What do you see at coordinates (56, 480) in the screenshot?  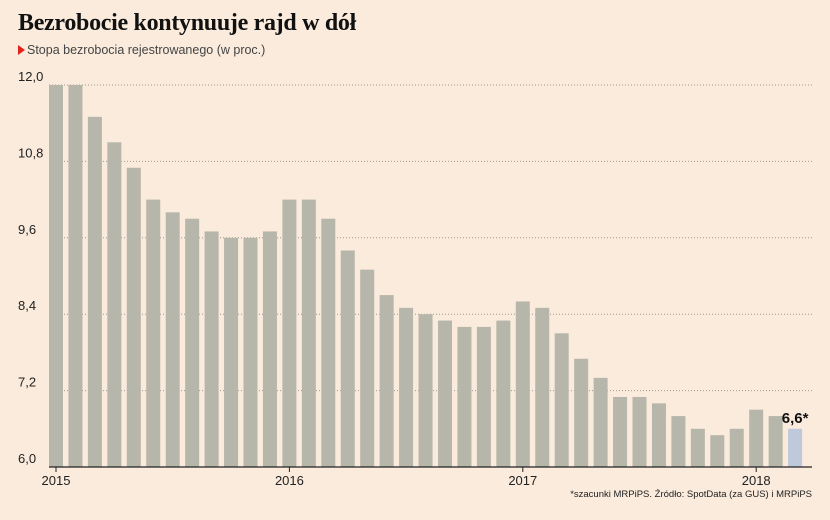 I see `x-tick-label: 2015` at bounding box center [56, 480].